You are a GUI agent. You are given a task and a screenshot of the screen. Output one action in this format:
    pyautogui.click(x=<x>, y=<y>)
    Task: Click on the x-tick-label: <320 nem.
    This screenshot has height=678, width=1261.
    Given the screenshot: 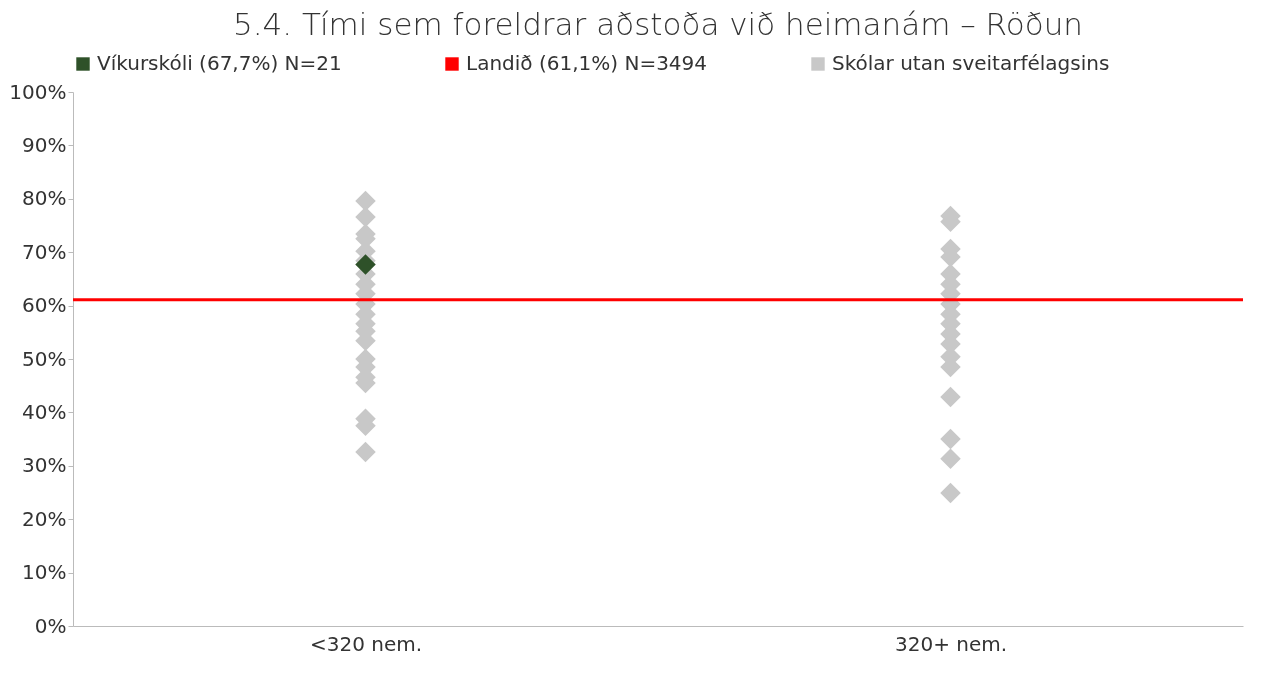 What is the action you would take?
    pyautogui.click(x=366, y=643)
    